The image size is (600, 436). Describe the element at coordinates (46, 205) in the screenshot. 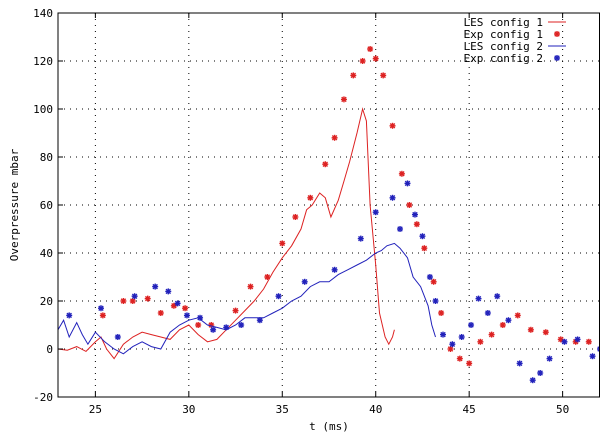

I see `y-tick-label: 60` at that location.